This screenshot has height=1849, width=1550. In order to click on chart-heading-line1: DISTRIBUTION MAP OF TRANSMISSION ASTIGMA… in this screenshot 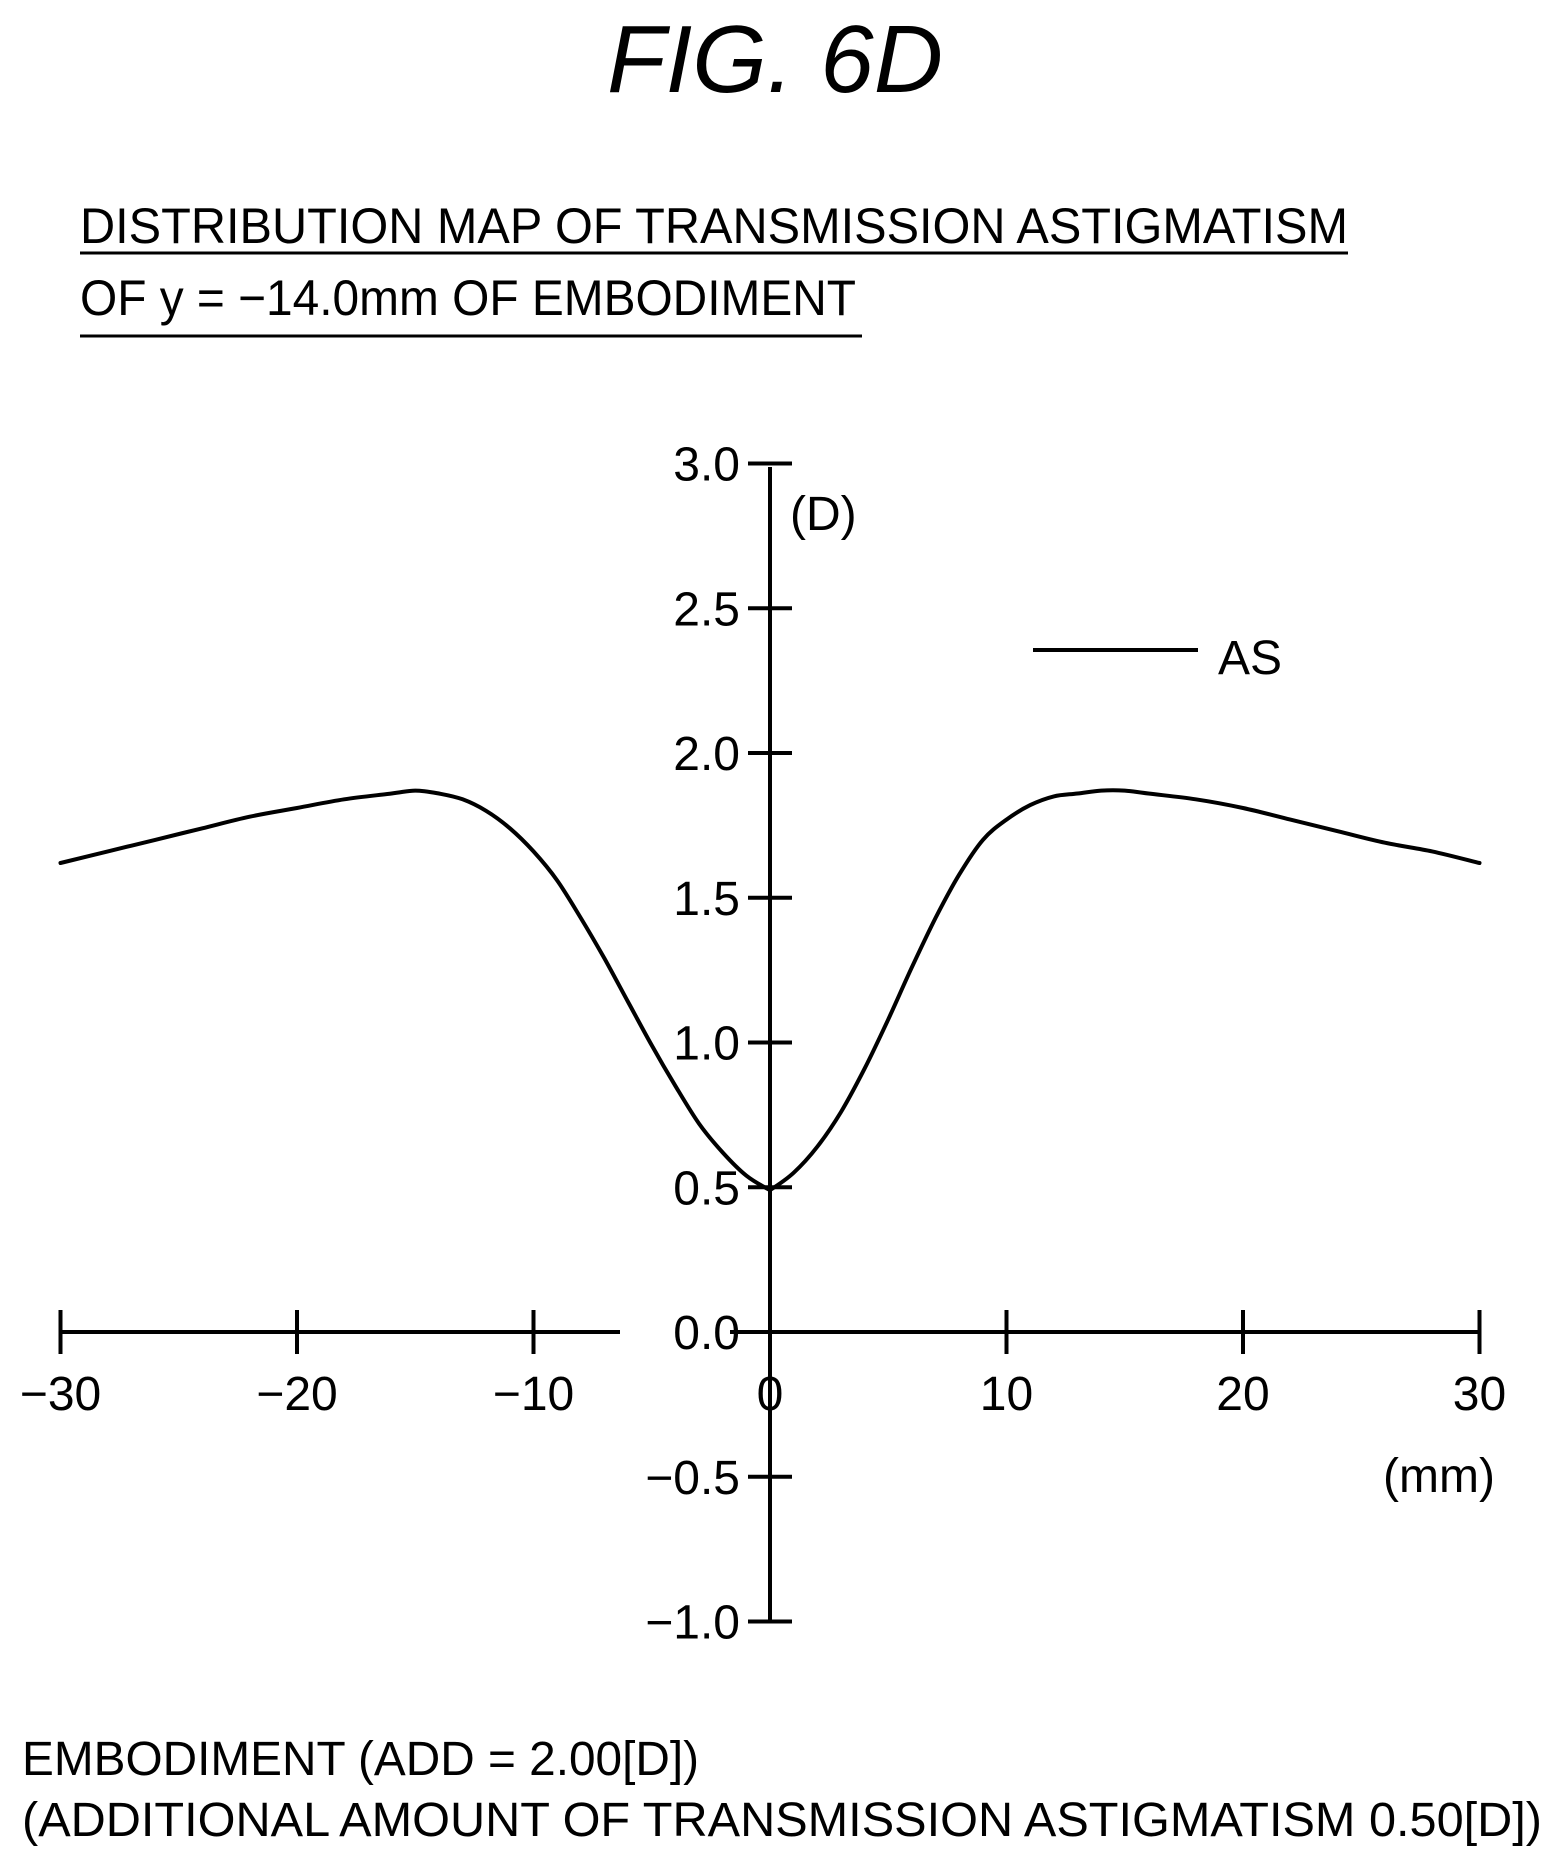, I will do `click(714, 226)`.